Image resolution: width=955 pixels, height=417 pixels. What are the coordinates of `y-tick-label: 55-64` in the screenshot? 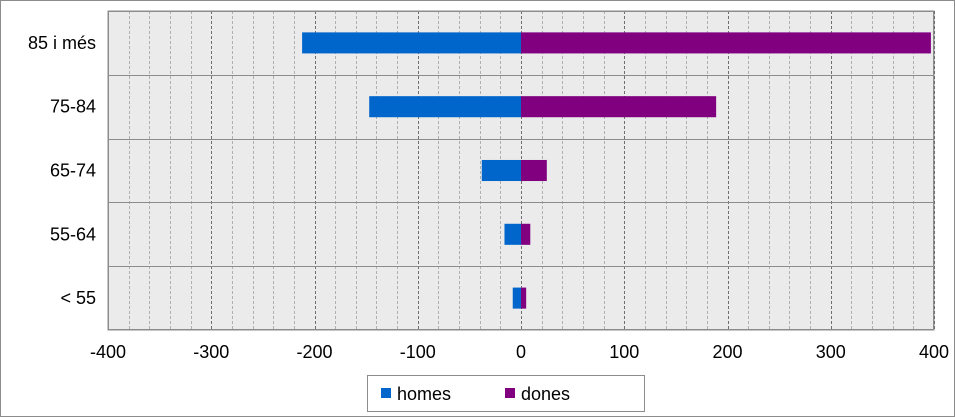 It's located at (73, 234).